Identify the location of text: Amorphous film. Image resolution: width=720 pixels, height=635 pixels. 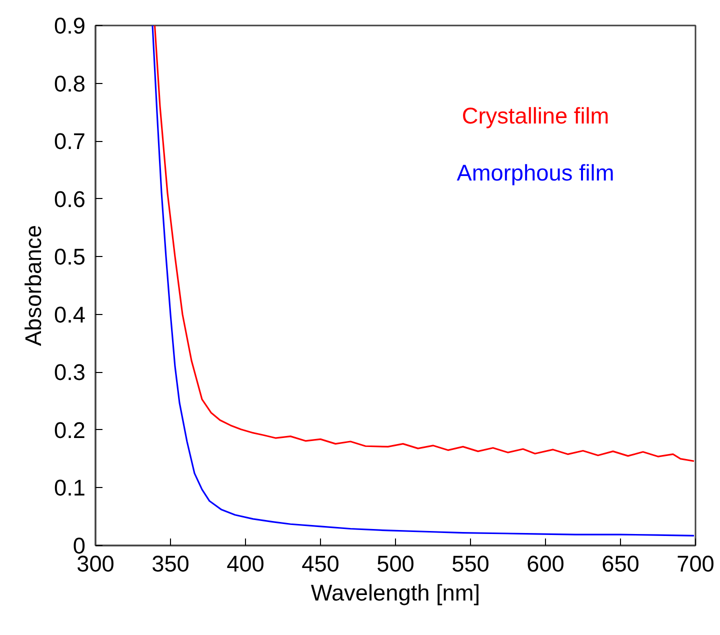
(535, 173).